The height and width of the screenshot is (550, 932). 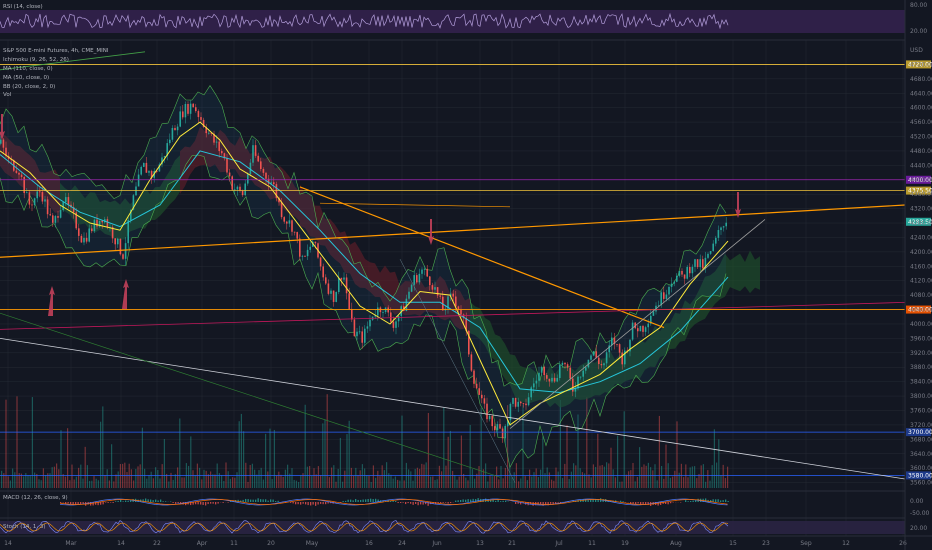 I want to click on macd-pane: MACD (12, 26, close, 9) 0.00 -50.00, so click(x=466, y=506).